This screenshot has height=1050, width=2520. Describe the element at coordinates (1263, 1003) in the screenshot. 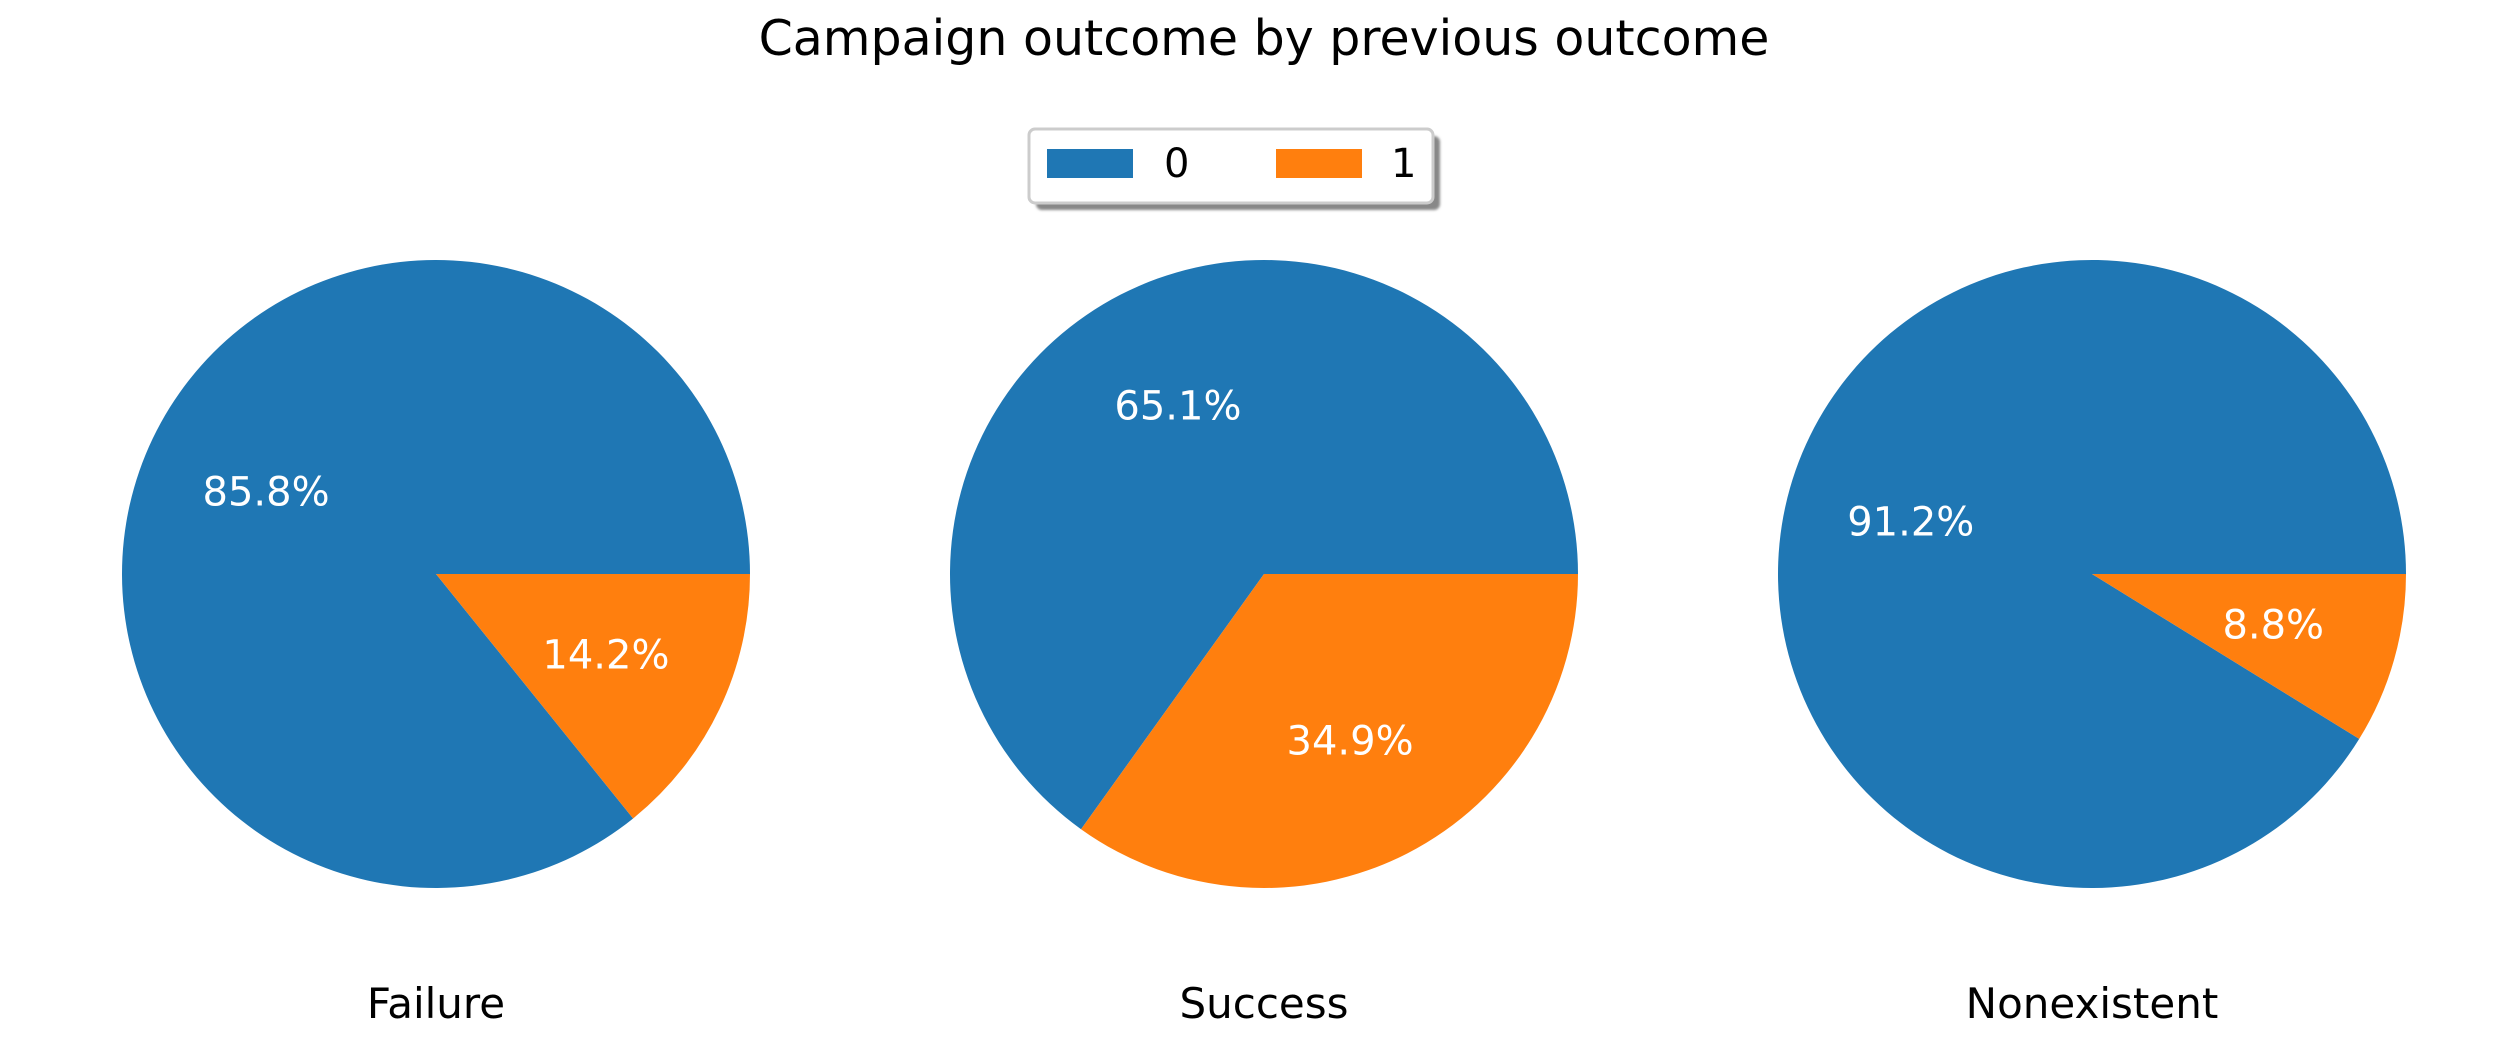

I see `pie-title-success: Success` at that location.